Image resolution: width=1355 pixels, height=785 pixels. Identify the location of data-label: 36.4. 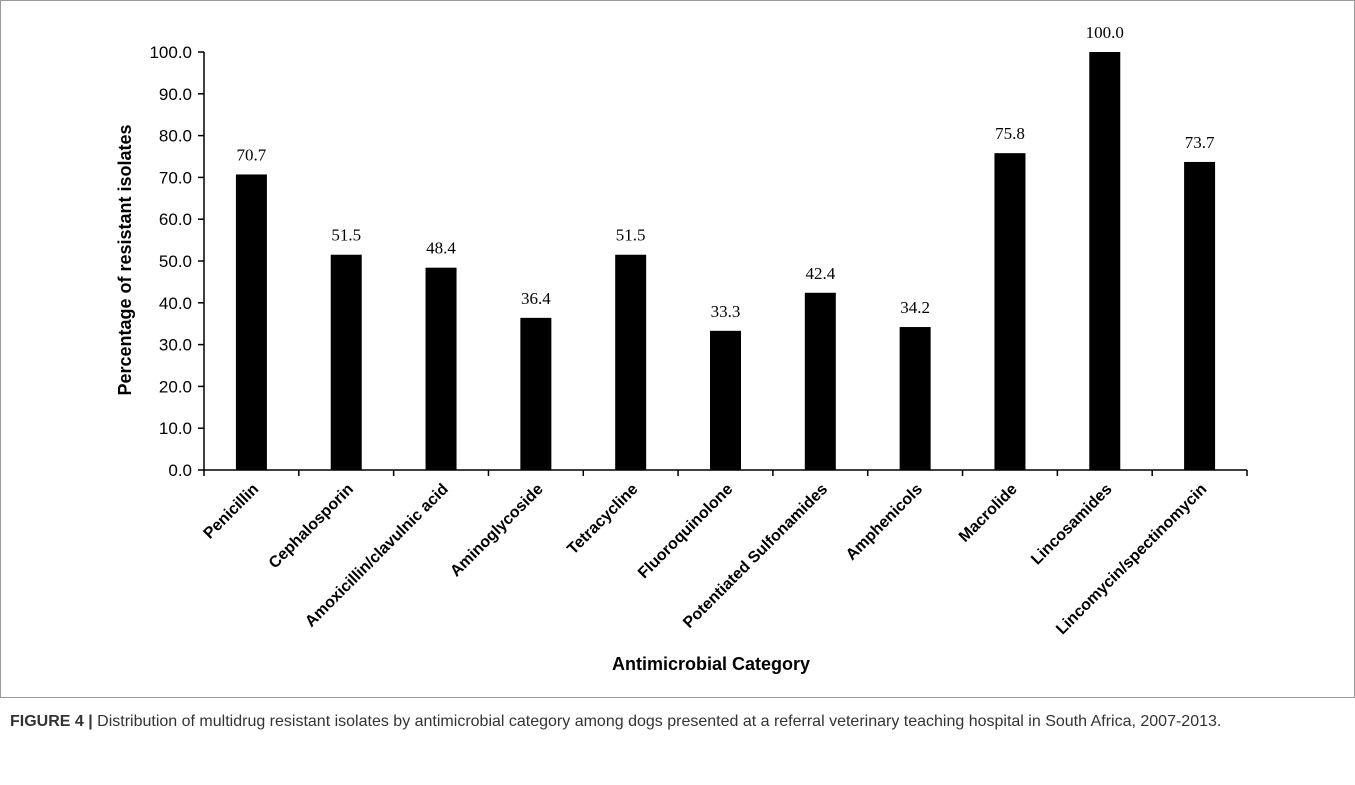
(536, 298).